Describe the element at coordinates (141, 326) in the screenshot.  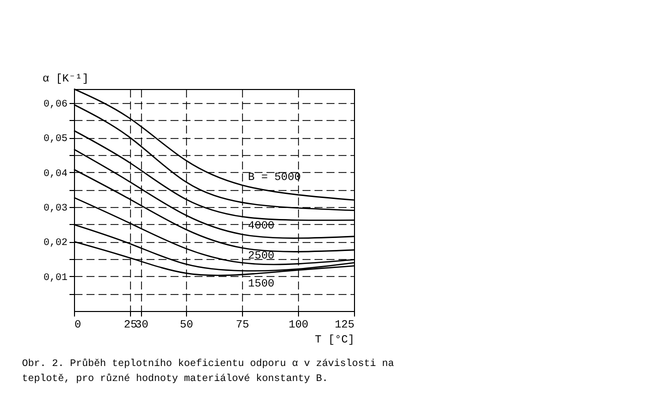
I see `x-tick-label: 30` at that location.